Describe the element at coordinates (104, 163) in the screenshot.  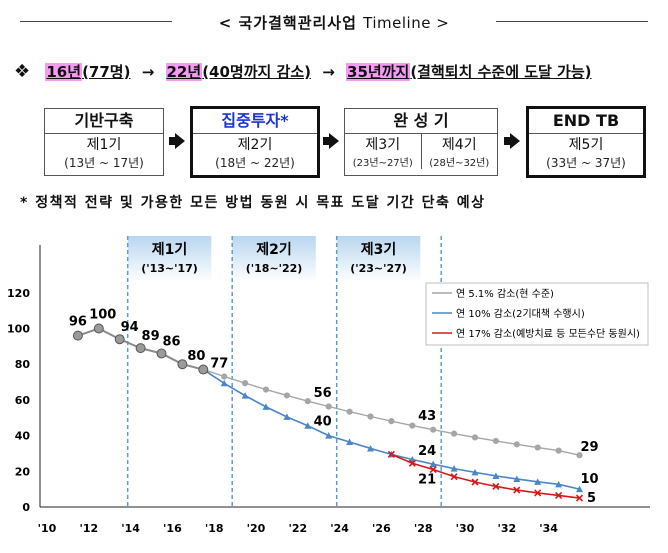
I see `stage-foundation-years: (13년 ~ 17년)` at that location.